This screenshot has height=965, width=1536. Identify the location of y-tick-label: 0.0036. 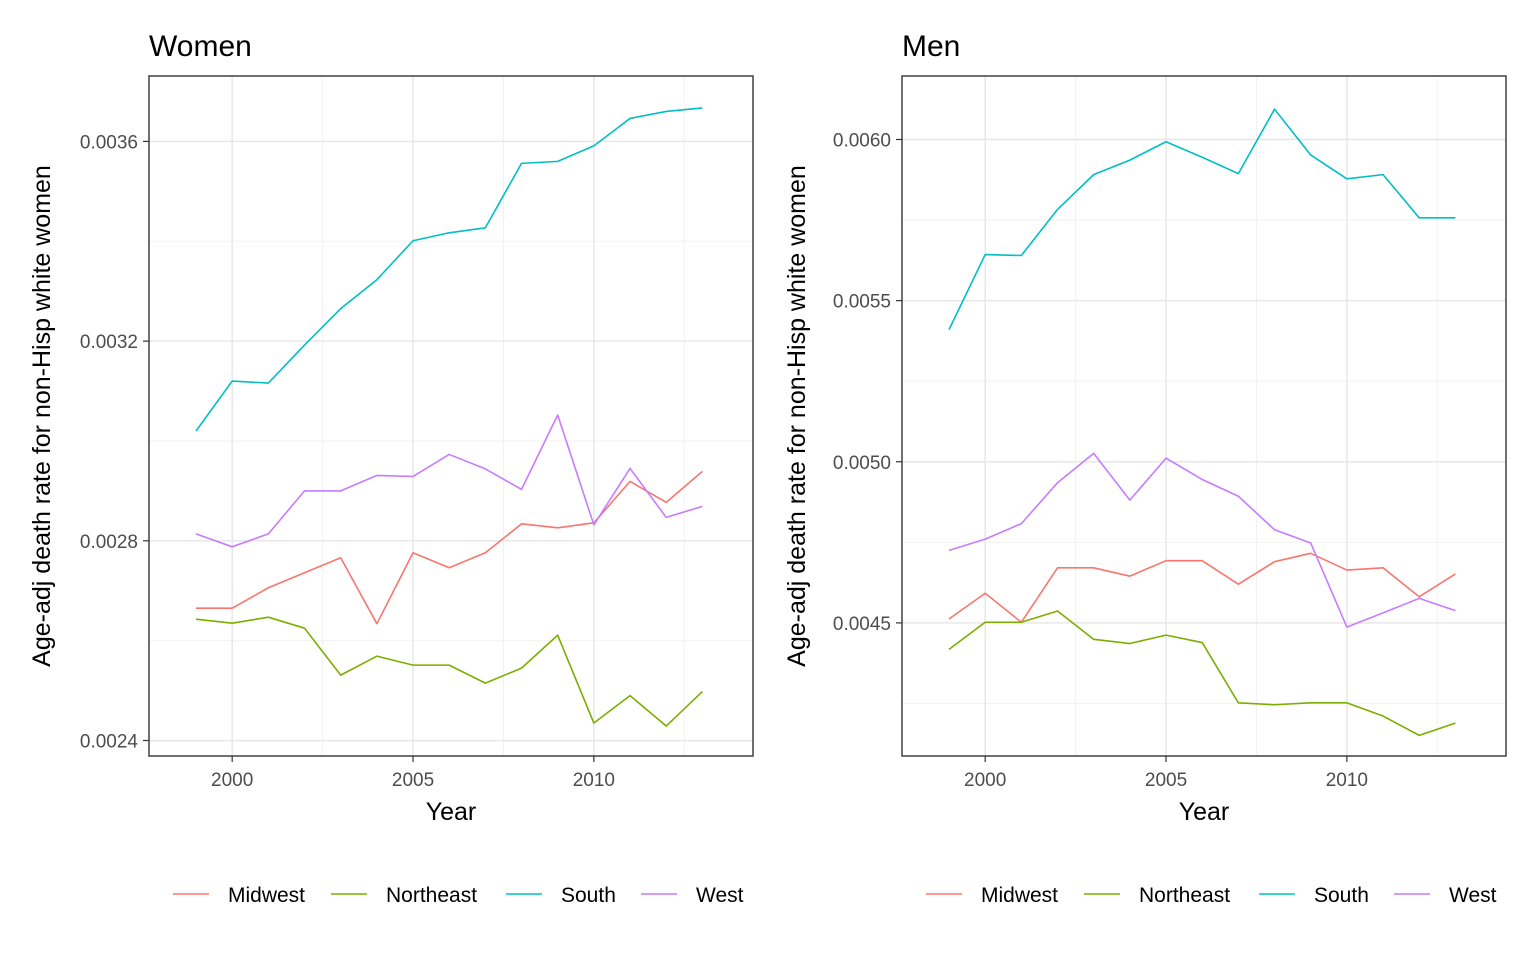
(109, 142).